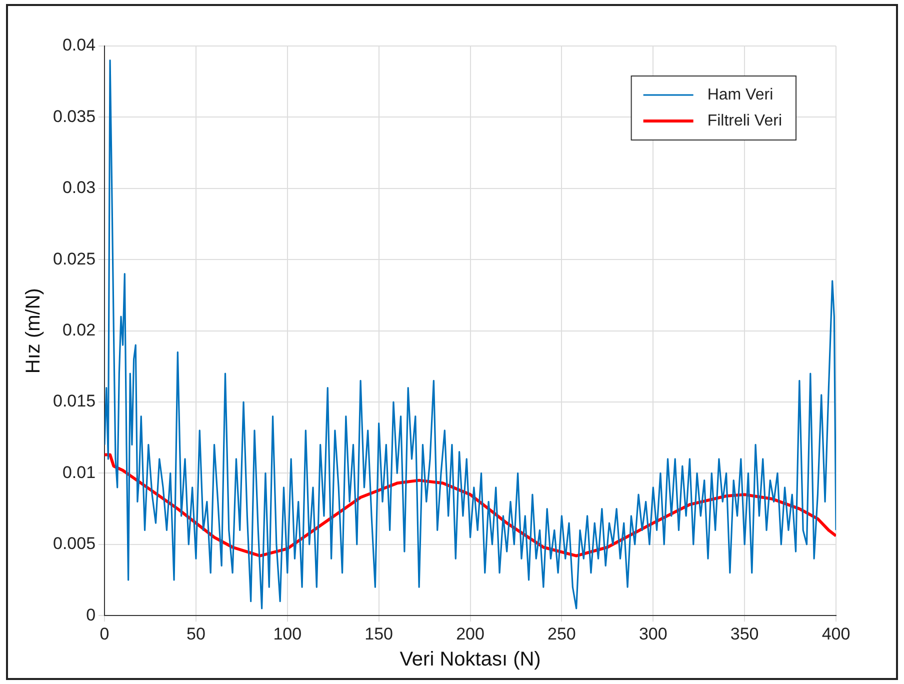  What do you see at coordinates (740, 95) in the screenshot?
I see `legend-label: Ham Veri` at bounding box center [740, 95].